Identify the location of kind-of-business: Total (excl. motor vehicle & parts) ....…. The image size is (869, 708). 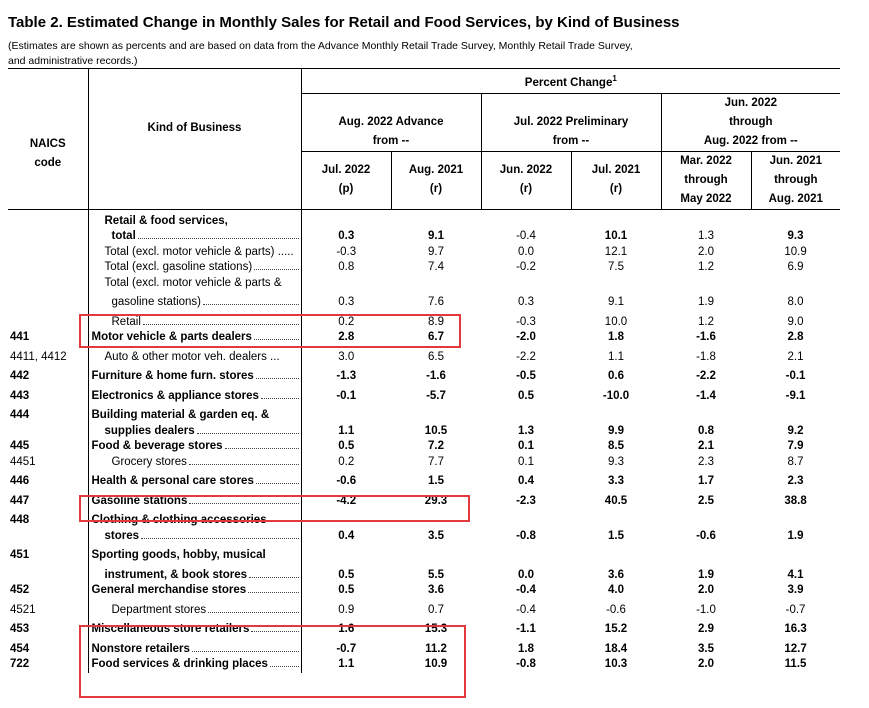
(194, 252).